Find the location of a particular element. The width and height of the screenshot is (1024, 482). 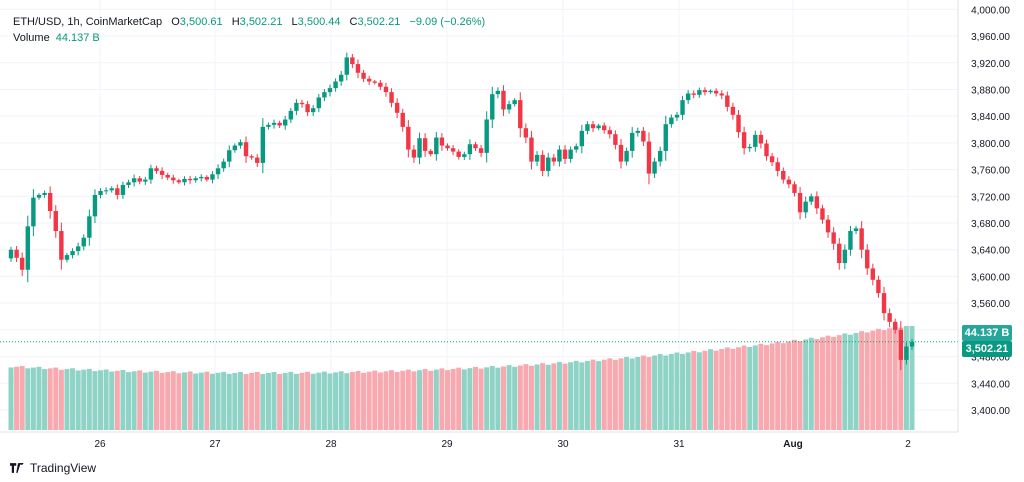

y-tick-label: 3,960.00 is located at coordinates (990, 37).